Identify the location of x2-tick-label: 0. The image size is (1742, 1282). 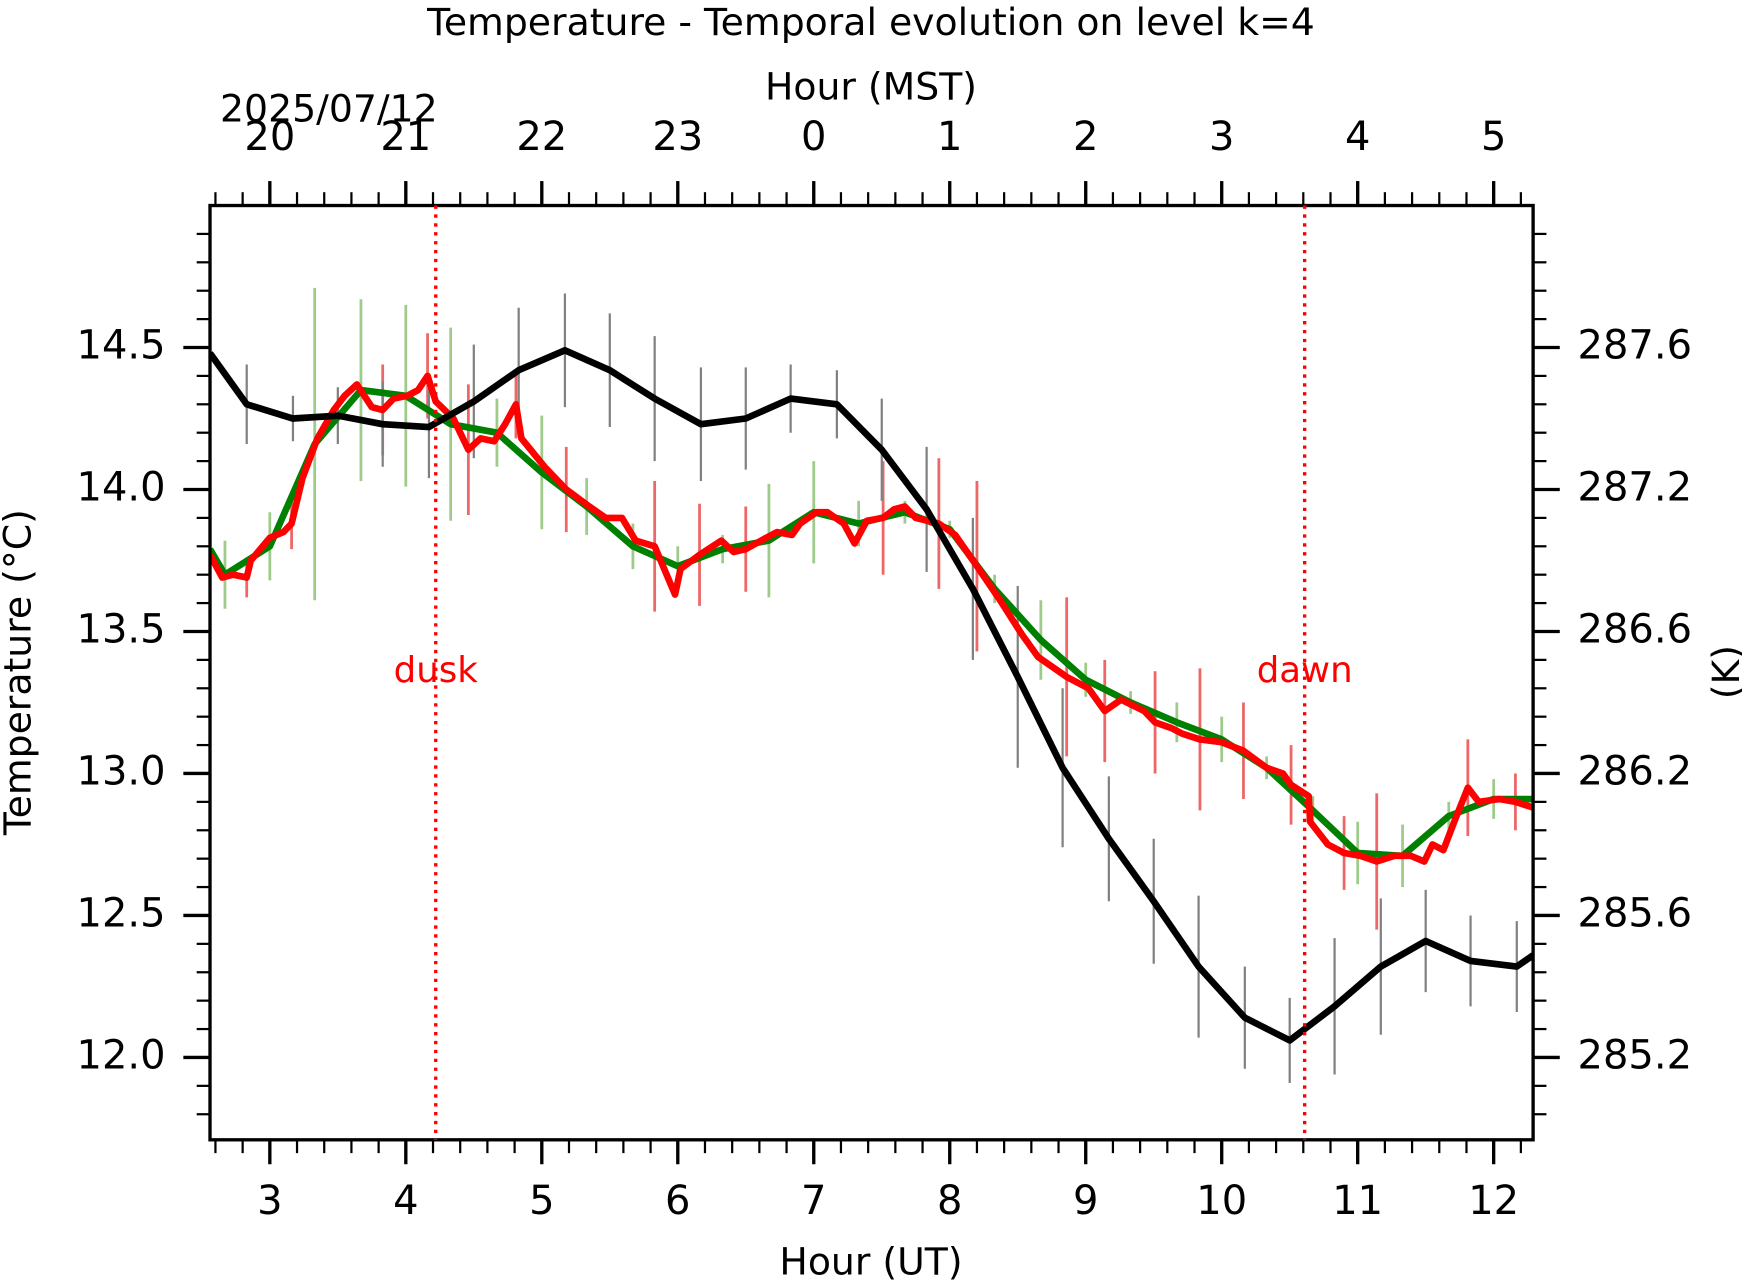
(813, 137).